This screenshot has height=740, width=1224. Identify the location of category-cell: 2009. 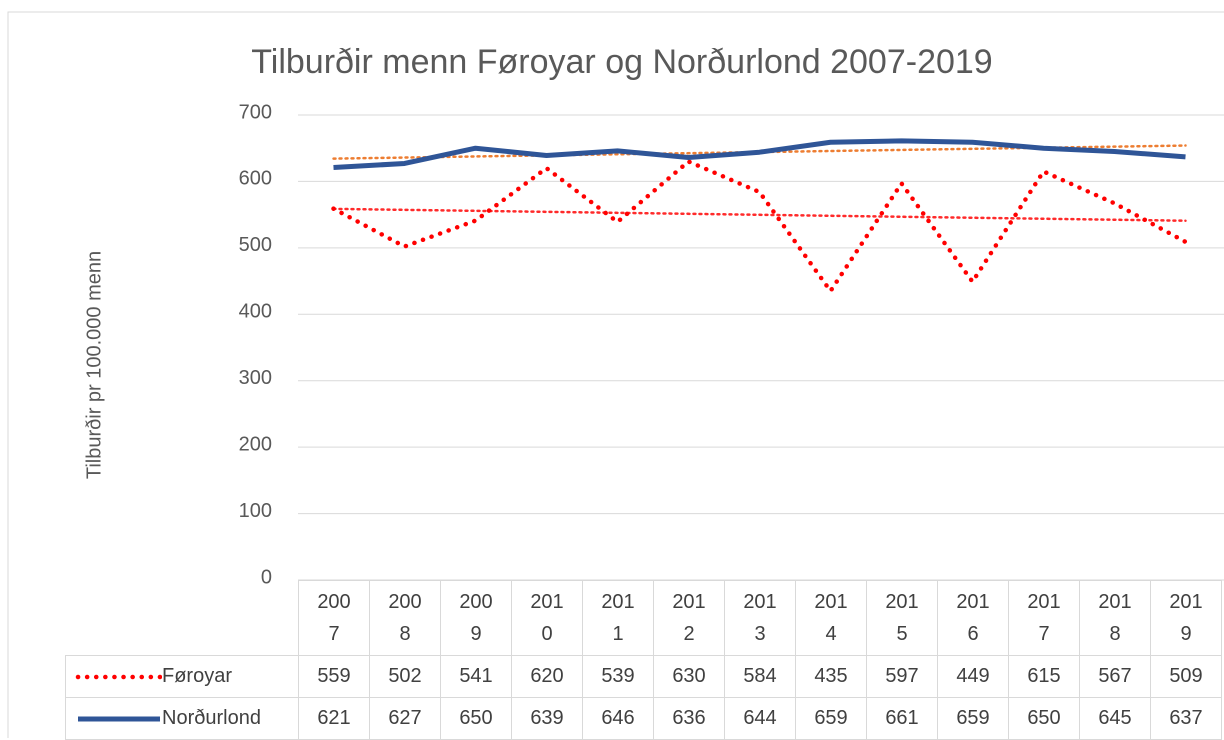
(476, 618).